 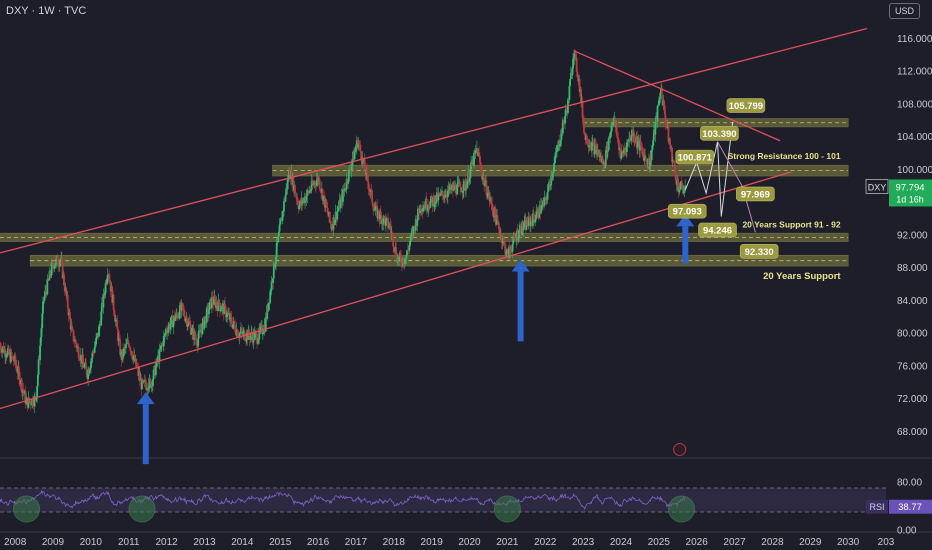 What do you see at coordinates (910, 199) in the screenshot?
I see `bar-countdown: 1d 16h` at bounding box center [910, 199].